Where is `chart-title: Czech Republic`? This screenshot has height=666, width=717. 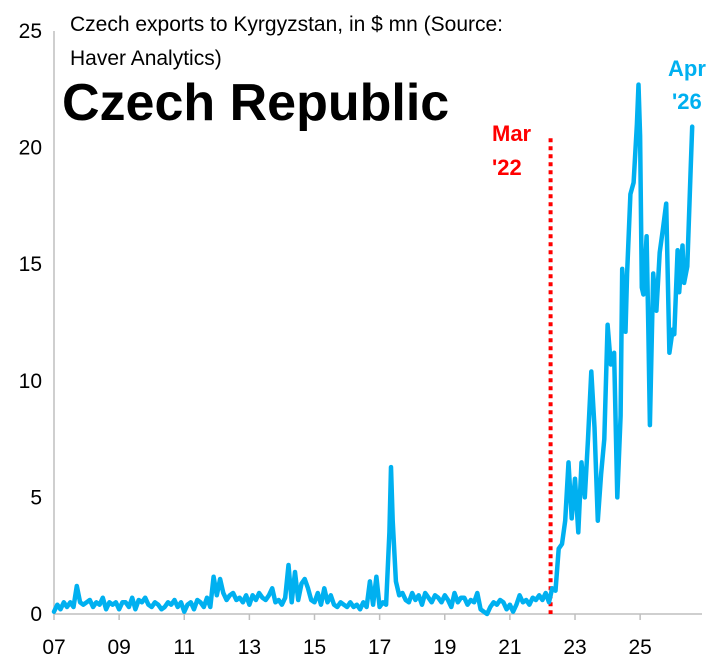 chart-title: Czech Republic is located at coordinates (255, 103).